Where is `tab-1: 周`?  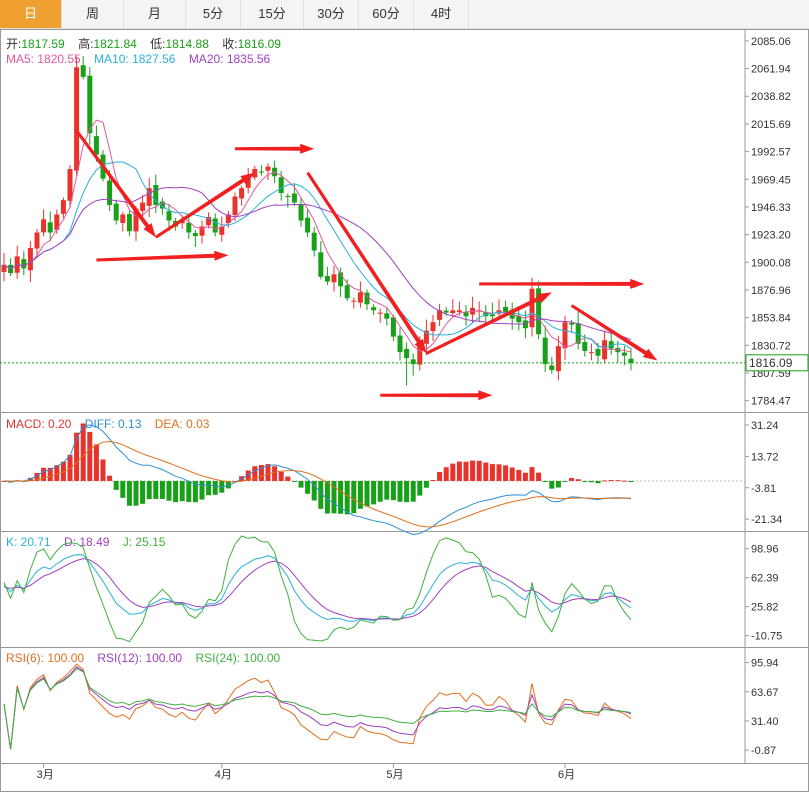
tab-1: 周 is located at coordinates (93, 14).